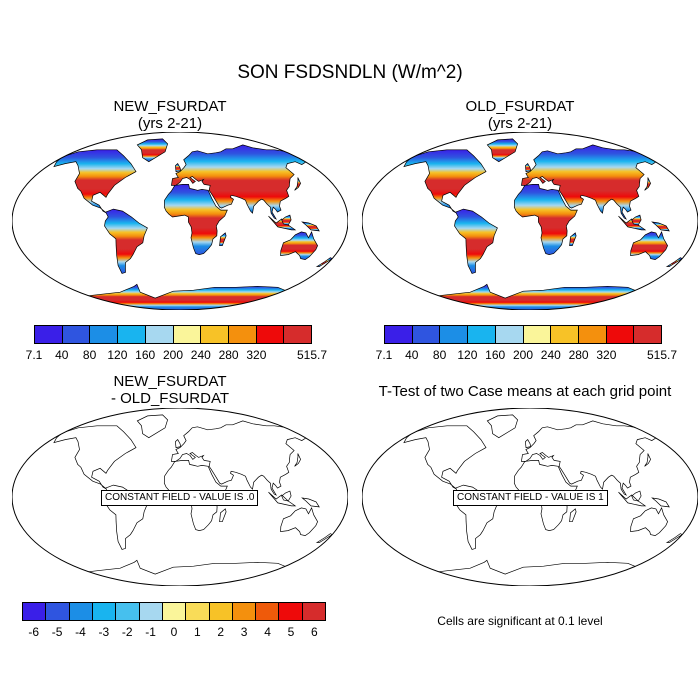 Image resolution: width=700 pixels, height=700 pixels. What do you see at coordinates (104, 632) in the screenshot?
I see `colorbar-tick-label: -3` at bounding box center [104, 632].